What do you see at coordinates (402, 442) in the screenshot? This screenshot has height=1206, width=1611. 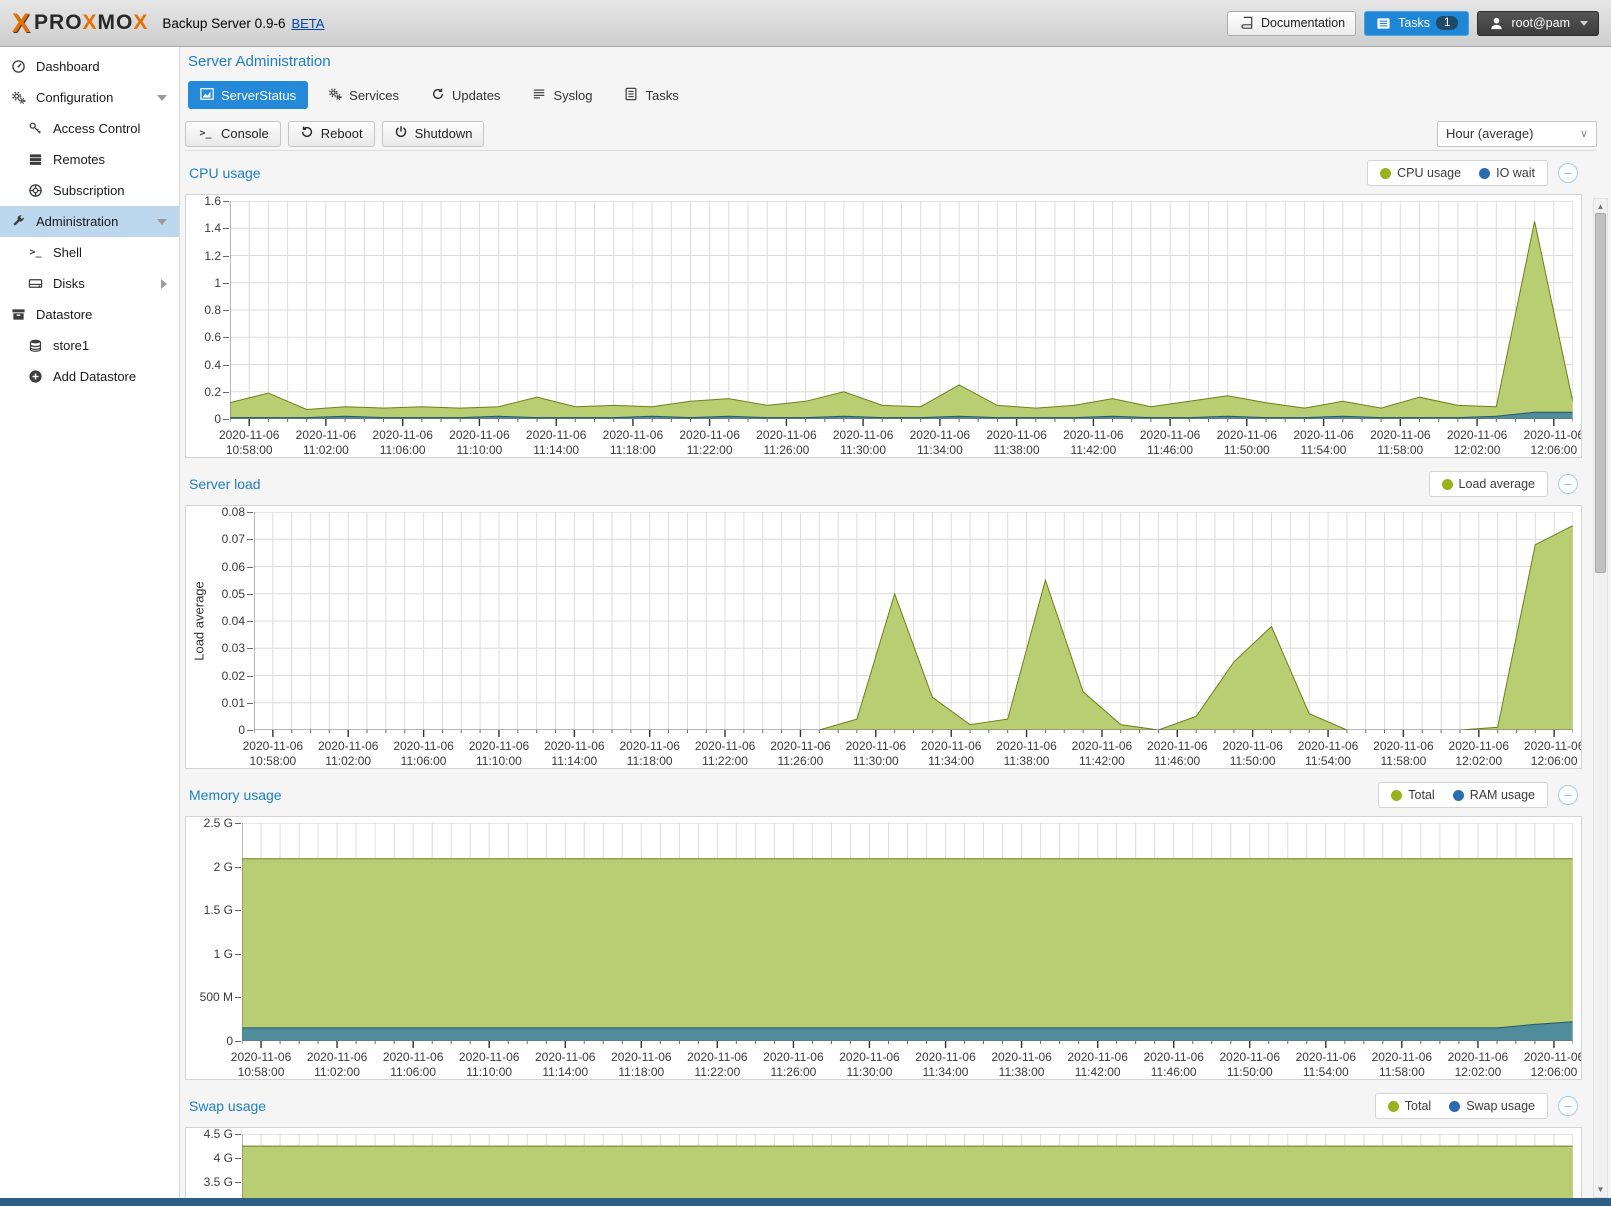 I see `x-tick-label: 2020-11-06 11:06:00` at bounding box center [402, 442].